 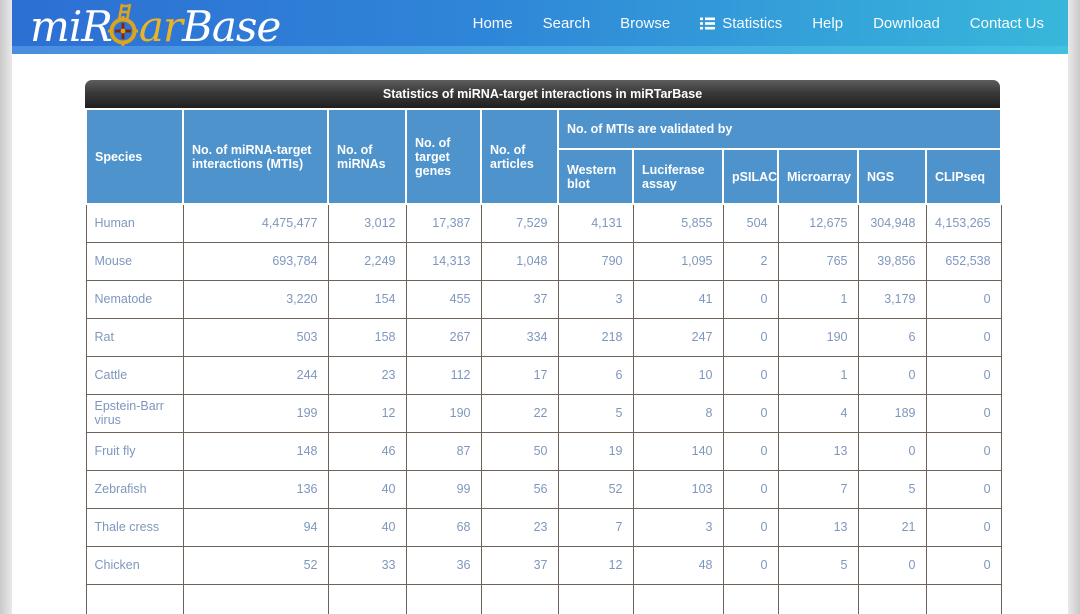 I want to click on value-cell: 17,387, so click(x=443, y=223).